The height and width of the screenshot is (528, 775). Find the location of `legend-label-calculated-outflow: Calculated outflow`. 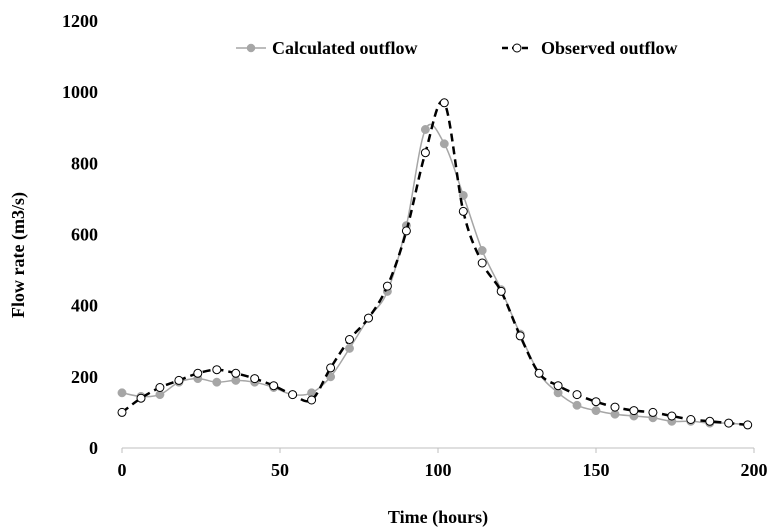

legend-label-calculated-outflow: Calculated outflow is located at coordinates (345, 48).